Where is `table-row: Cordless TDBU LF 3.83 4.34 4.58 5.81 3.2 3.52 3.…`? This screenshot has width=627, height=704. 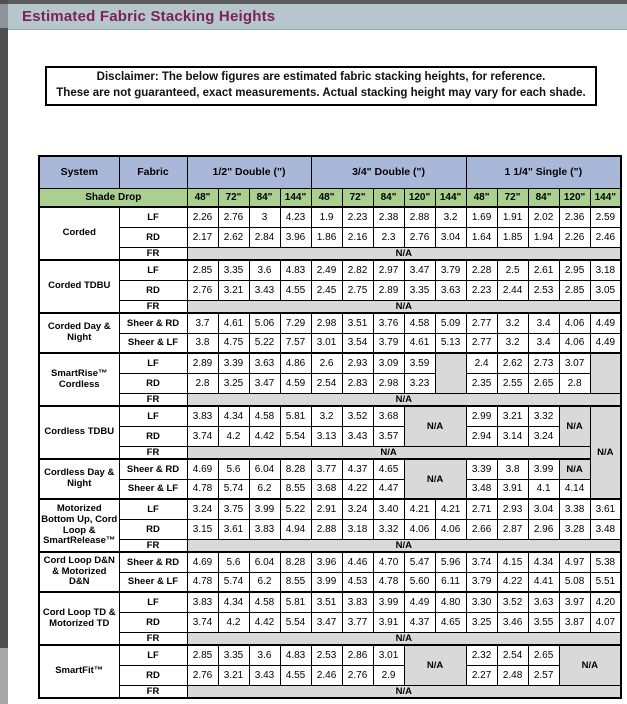
table-row: Cordless TDBU LF 3.83 4.34 4.58 5.81 3.2 3.52 3.… is located at coordinates (330, 452).